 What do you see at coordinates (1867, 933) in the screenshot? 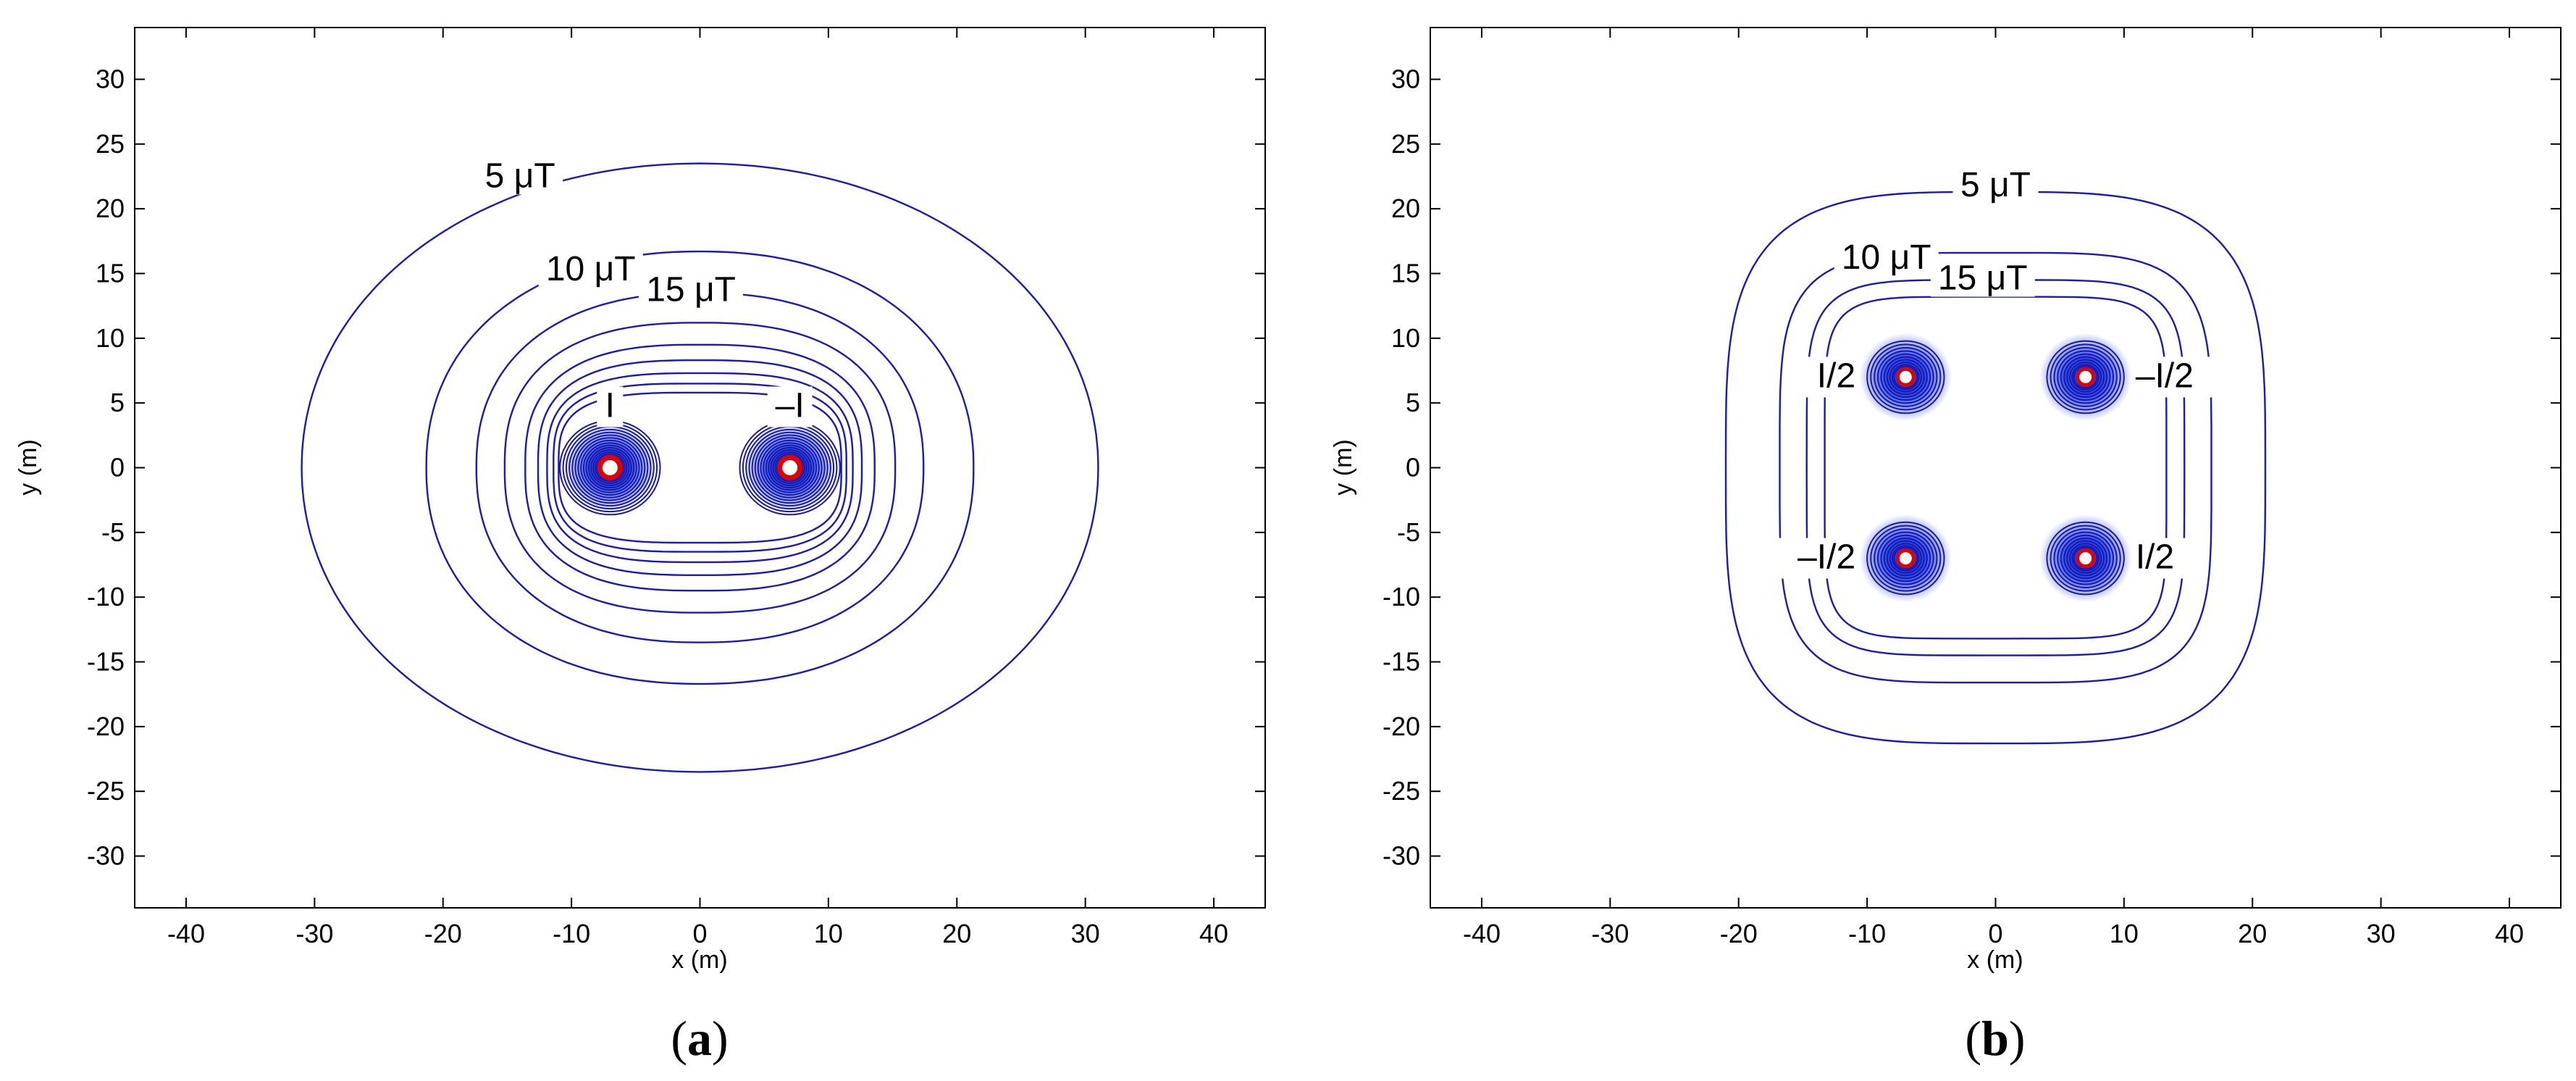
I see `x-tick-label: -10` at bounding box center [1867, 933].